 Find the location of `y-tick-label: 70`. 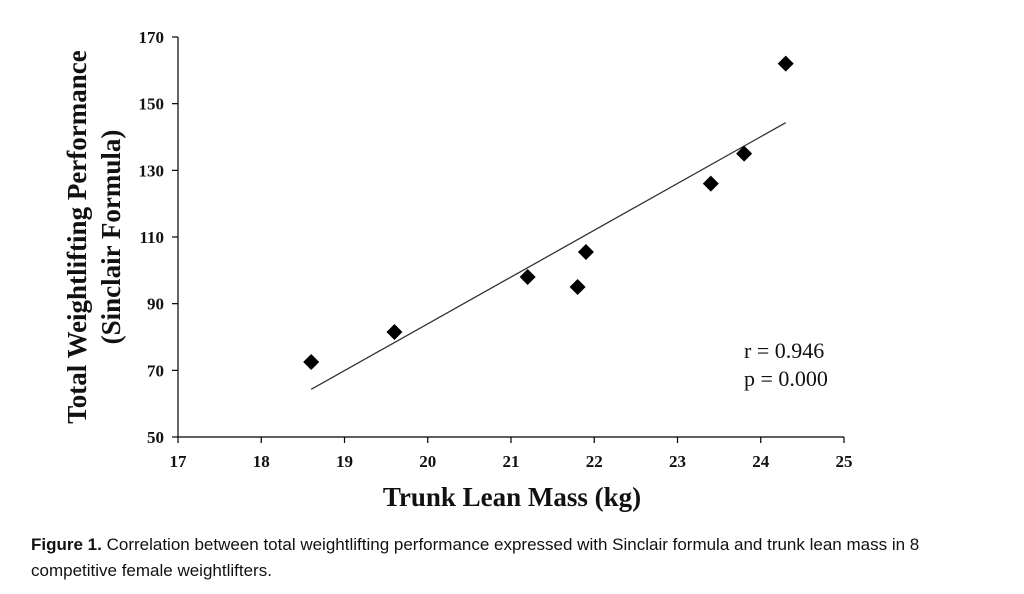

y-tick-label: 70 is located at coordinates (155, 370).